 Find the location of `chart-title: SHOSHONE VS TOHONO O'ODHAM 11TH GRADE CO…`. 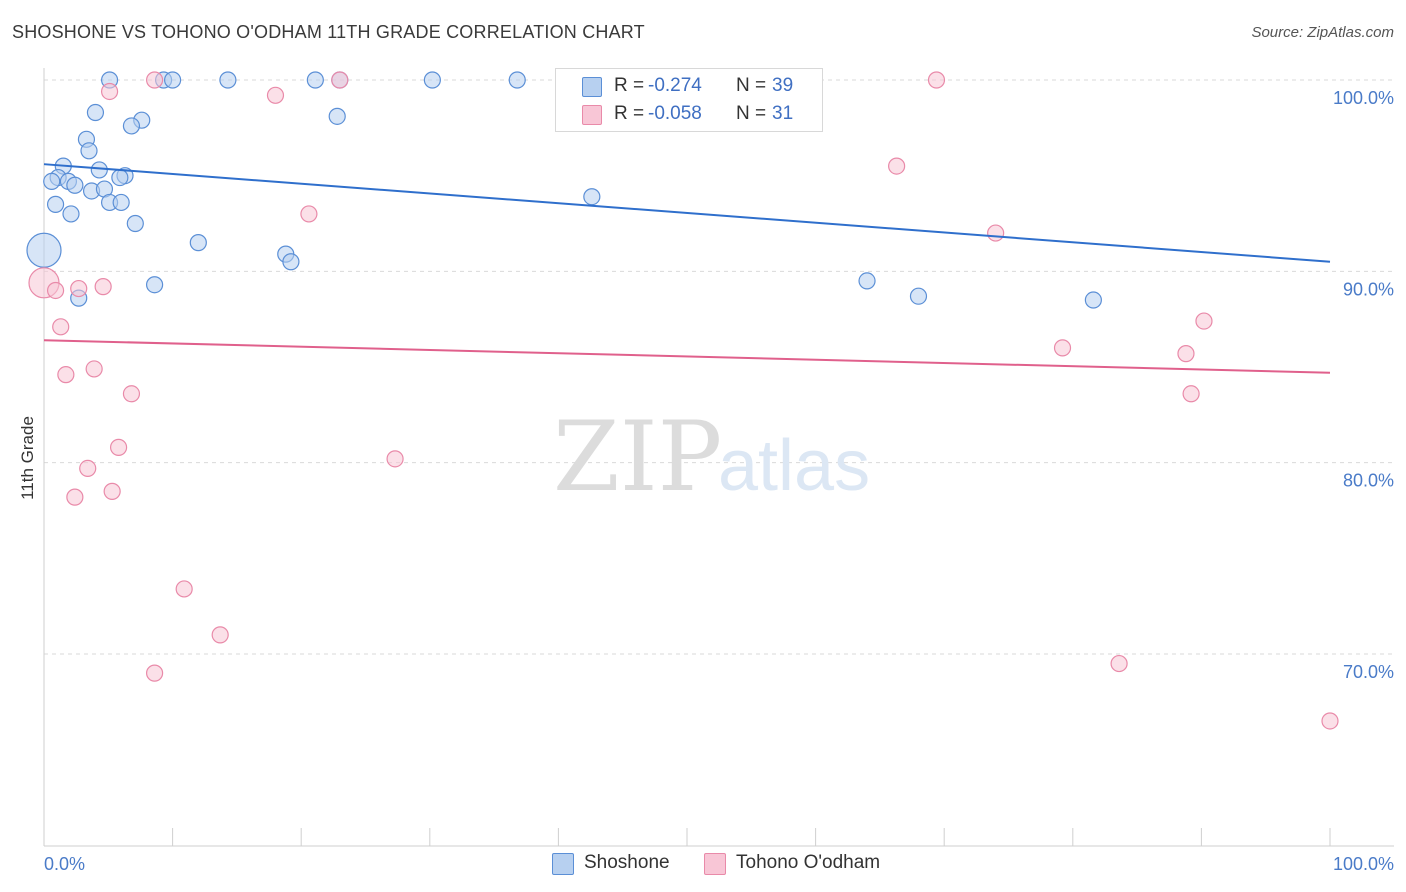

chart-title: SHOSHONE VS TOHONO O'ODHAM 11TH GRADE CO… is located at coordinates (328, 32).